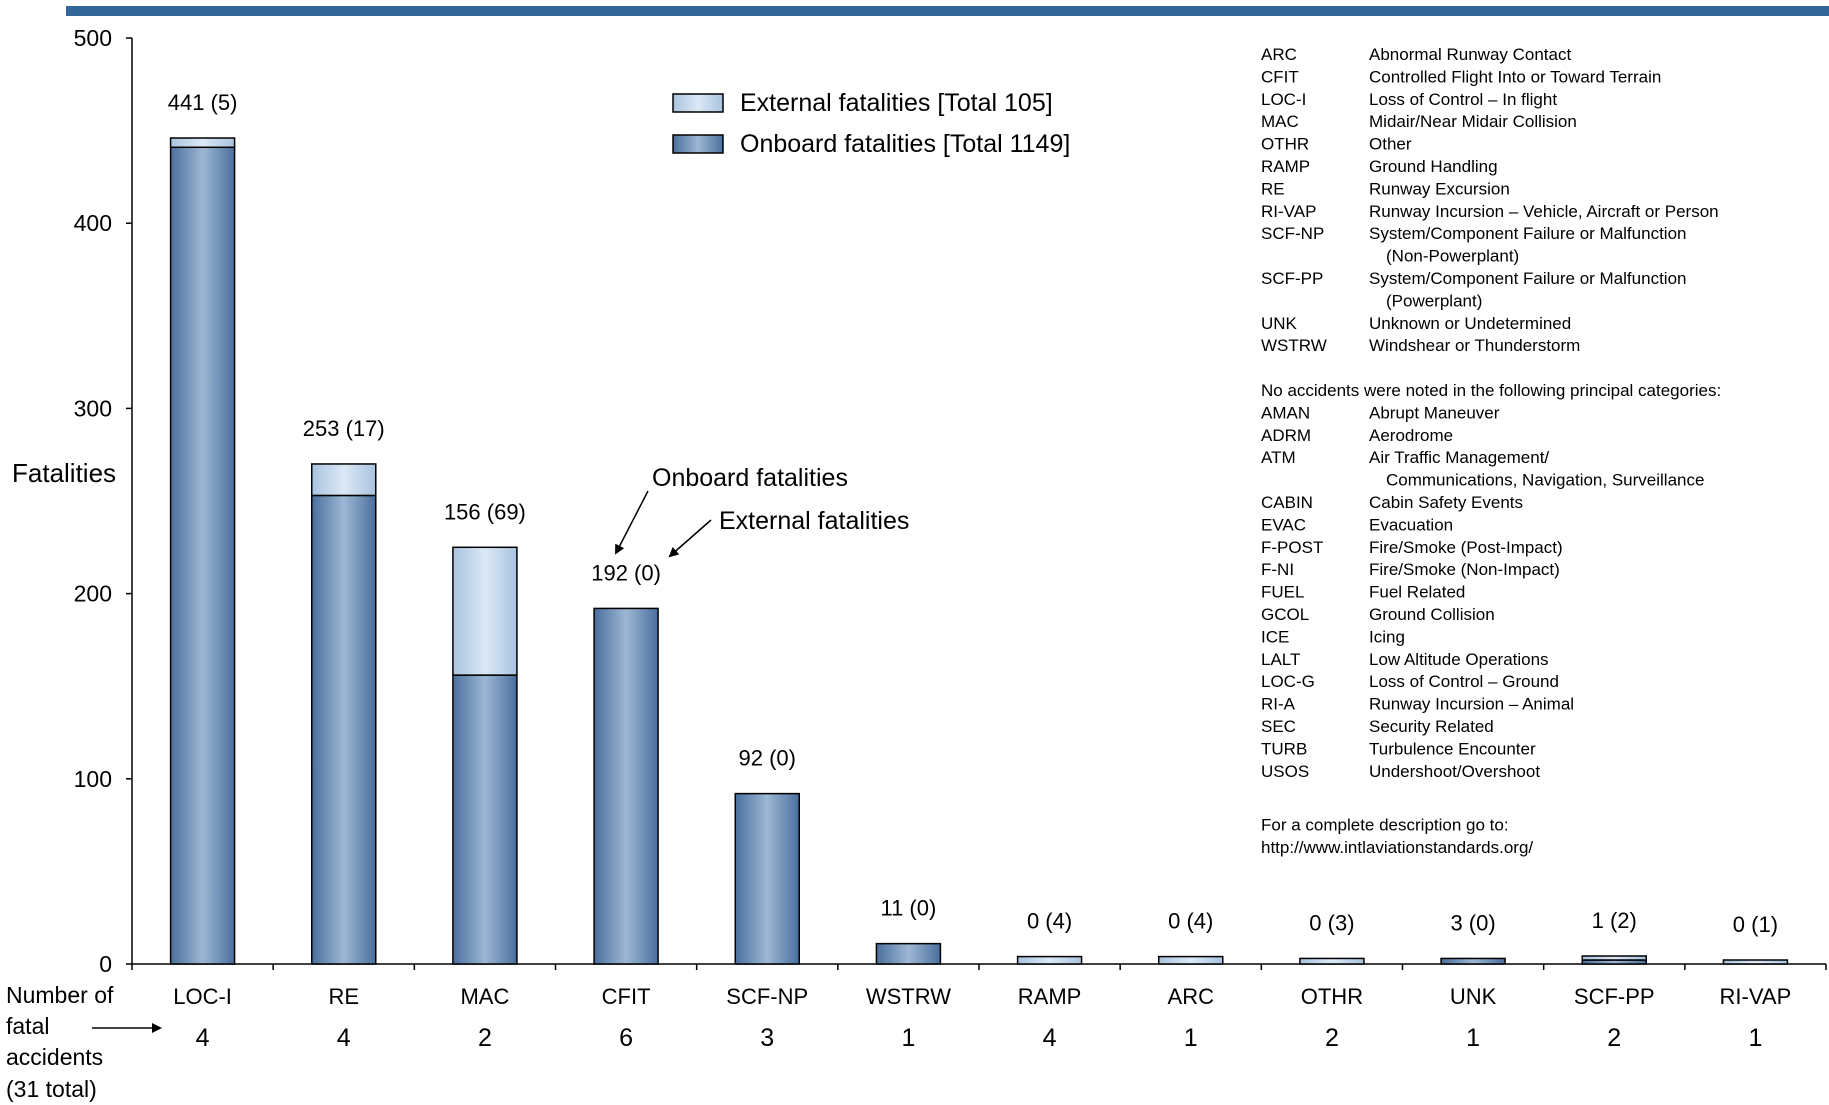  Describe the element at coordinates (1464, 681) in the screenshot. I see `glossary-description: Loss of Control – Ground` at that location.